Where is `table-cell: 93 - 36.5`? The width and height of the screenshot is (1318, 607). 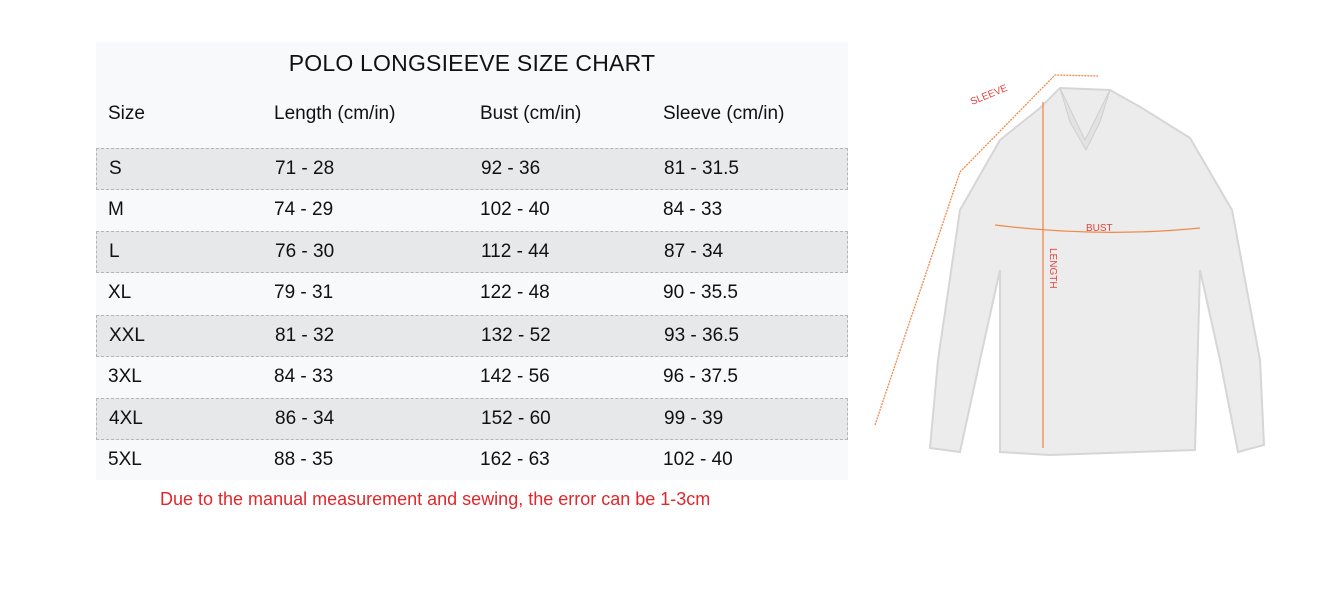
table-cell: 93 - 36.5 is located at coordinates (701, 335).